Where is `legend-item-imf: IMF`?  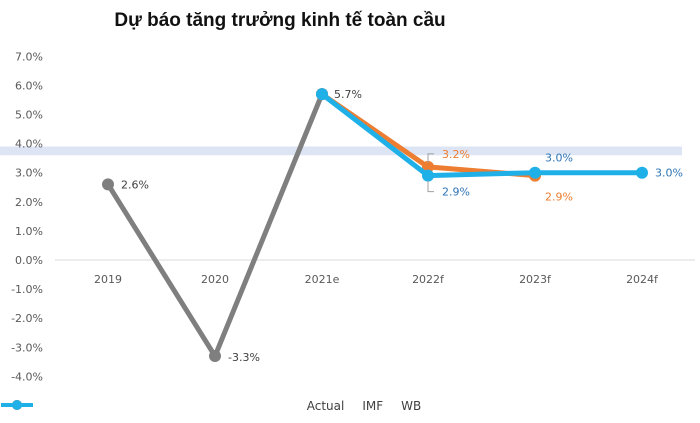 legend-item-imf: IMF is located at coordinates (192, 406).